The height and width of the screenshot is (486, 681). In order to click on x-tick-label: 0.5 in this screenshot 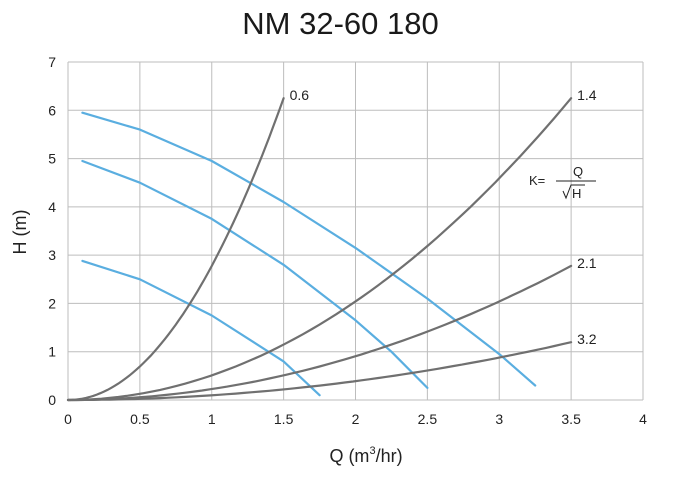, I will do `click(140, 419)`.